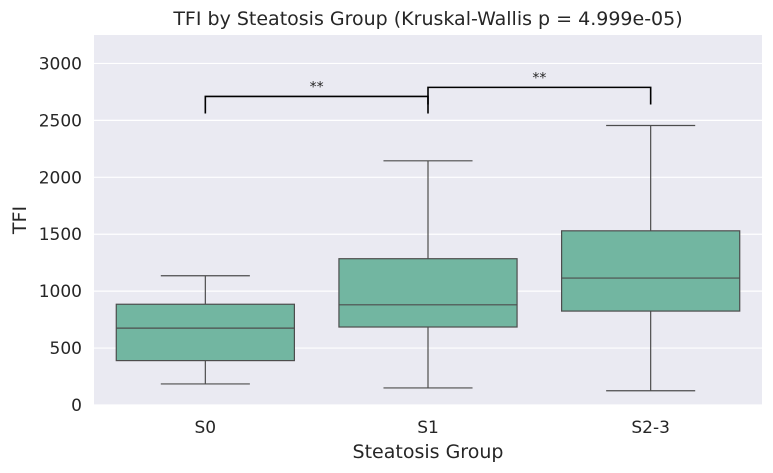 This screenshot has height=473, width=773. I want to click on box-s0, so click(205, 330).